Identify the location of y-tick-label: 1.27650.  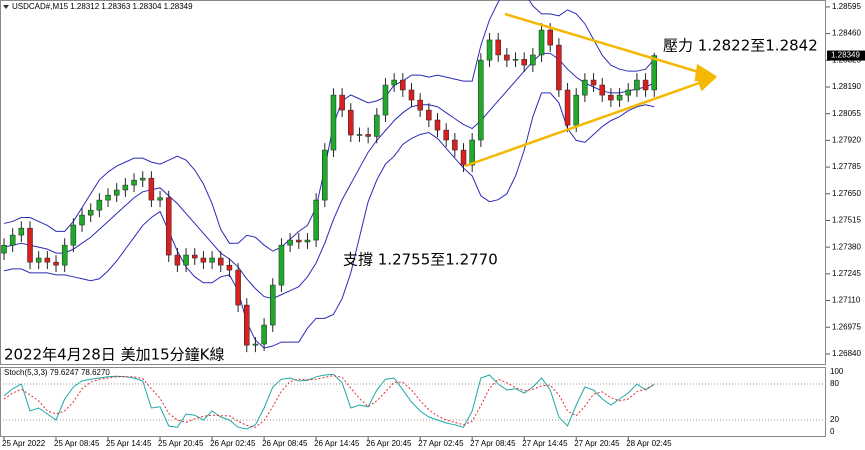
(846, 193).